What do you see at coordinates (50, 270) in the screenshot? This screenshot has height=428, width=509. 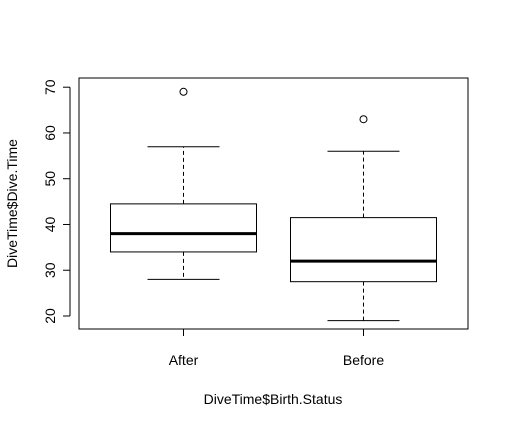 I see `y-tick-label: 30` at bounding box center [50, 270].